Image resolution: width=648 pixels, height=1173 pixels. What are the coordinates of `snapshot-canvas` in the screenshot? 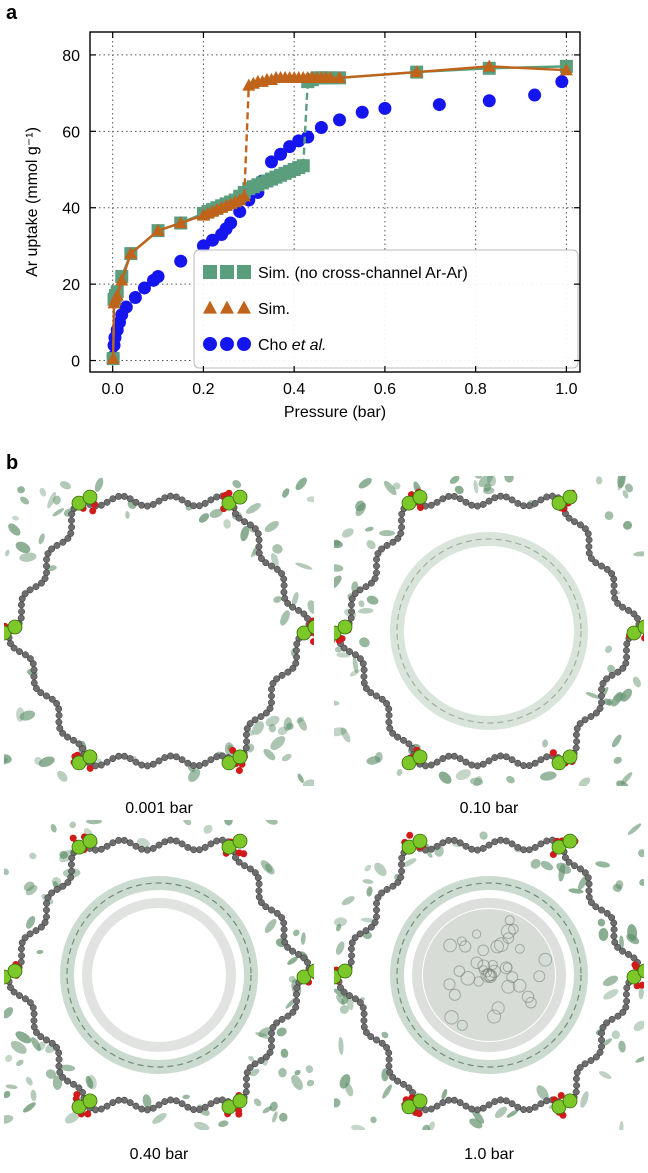 It's located at (486, 979).